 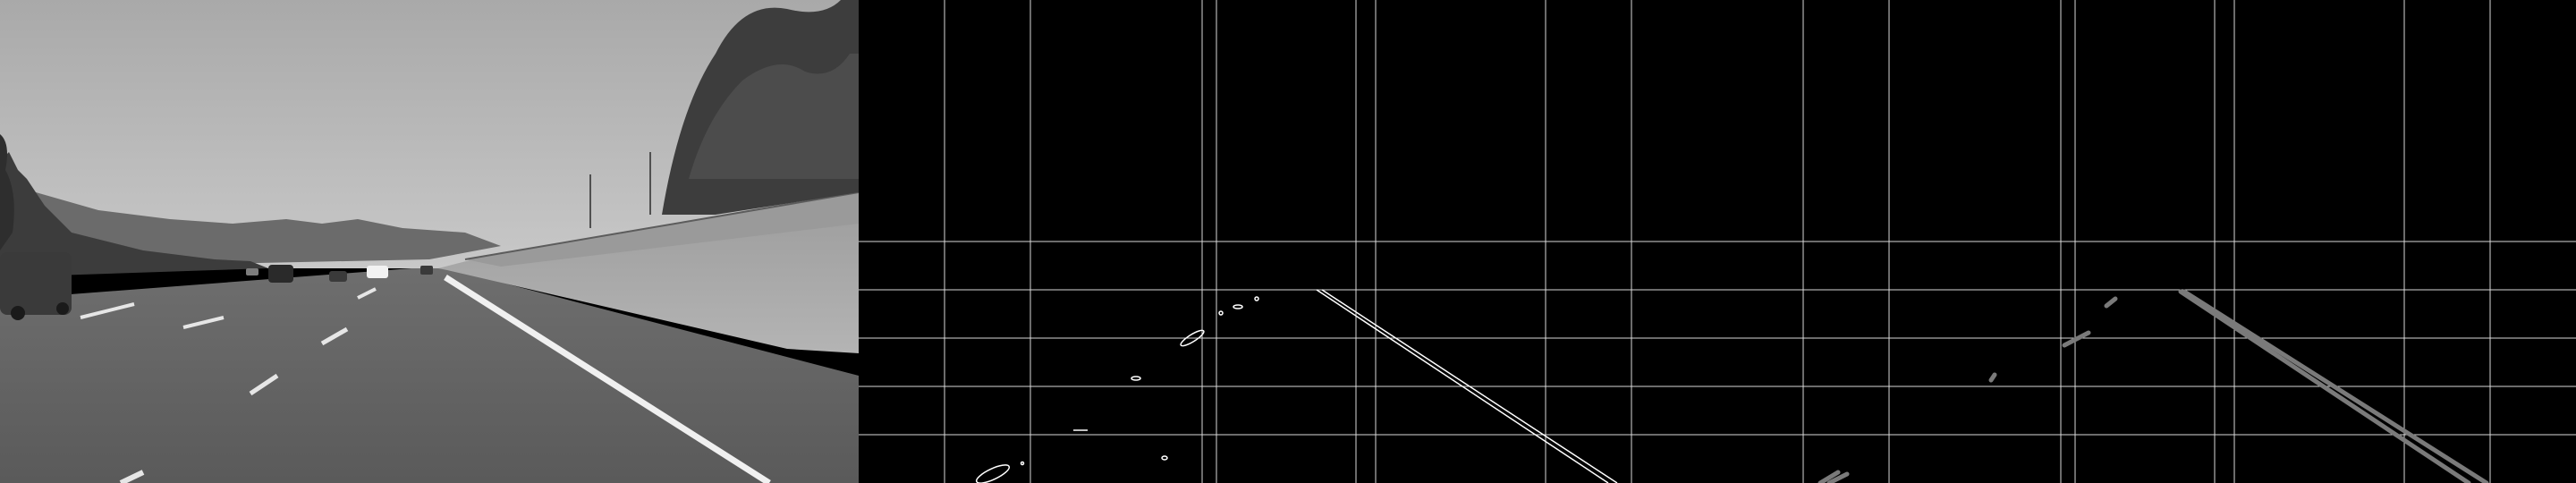 What do you see at coordinates (774, 116) in the screenshot?
I see `right-trees-highlight` at bounding box center [774, 116].